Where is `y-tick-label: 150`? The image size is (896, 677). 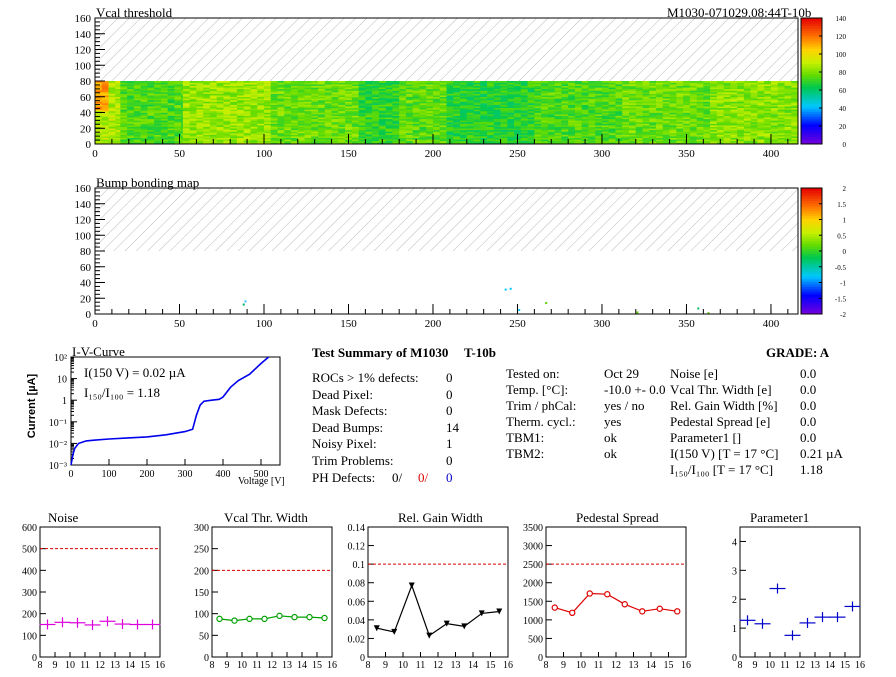
y-tick-label: 150 is located at coordinates (201, 593).